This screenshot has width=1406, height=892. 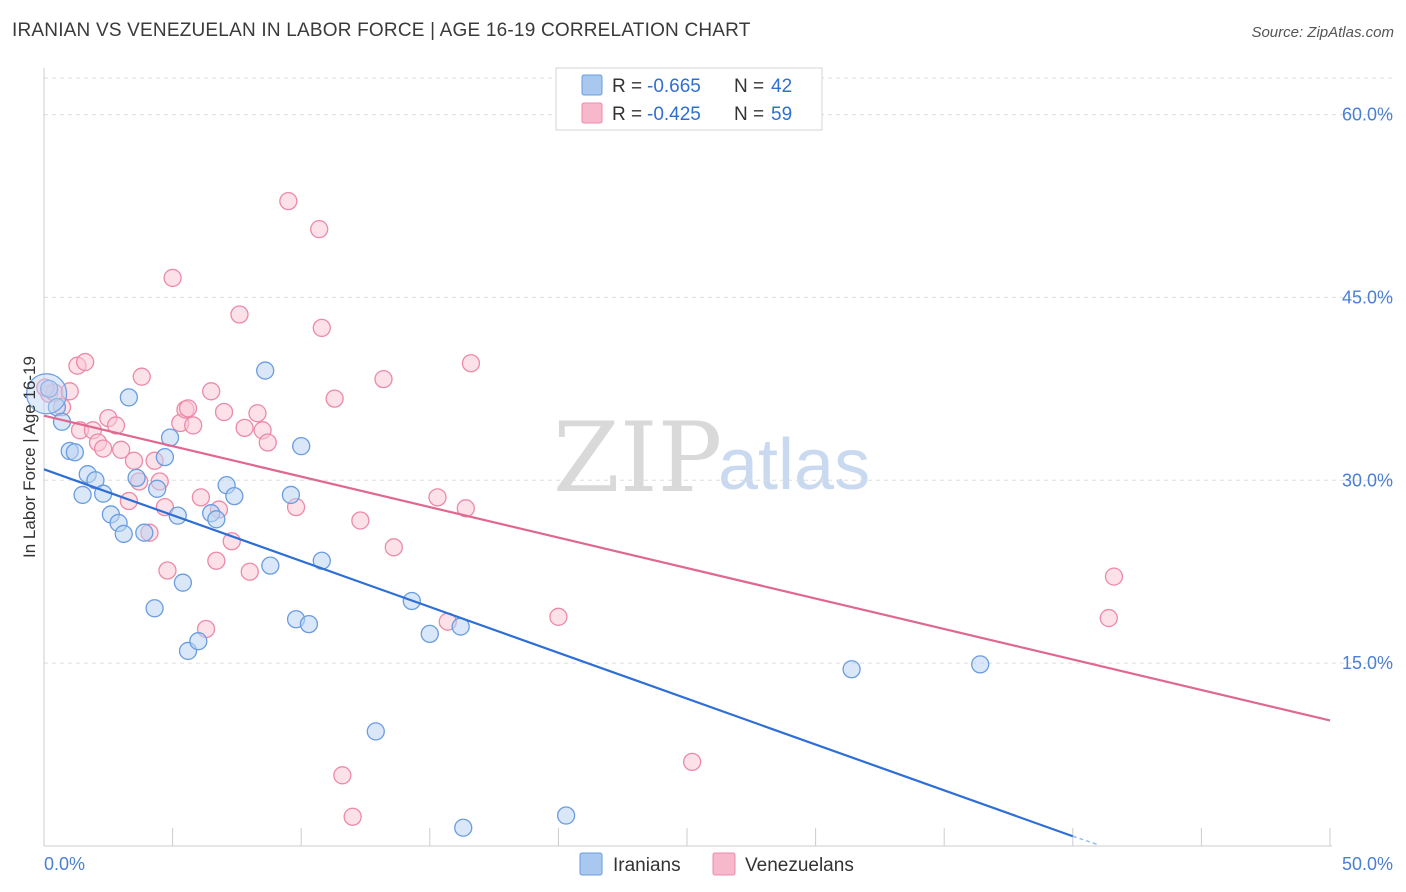 What do you see at coordinates (724, 864) in the screenshot?
I see `bottom-legend-swatch-venezuelans` at bounding box center [724, 864].